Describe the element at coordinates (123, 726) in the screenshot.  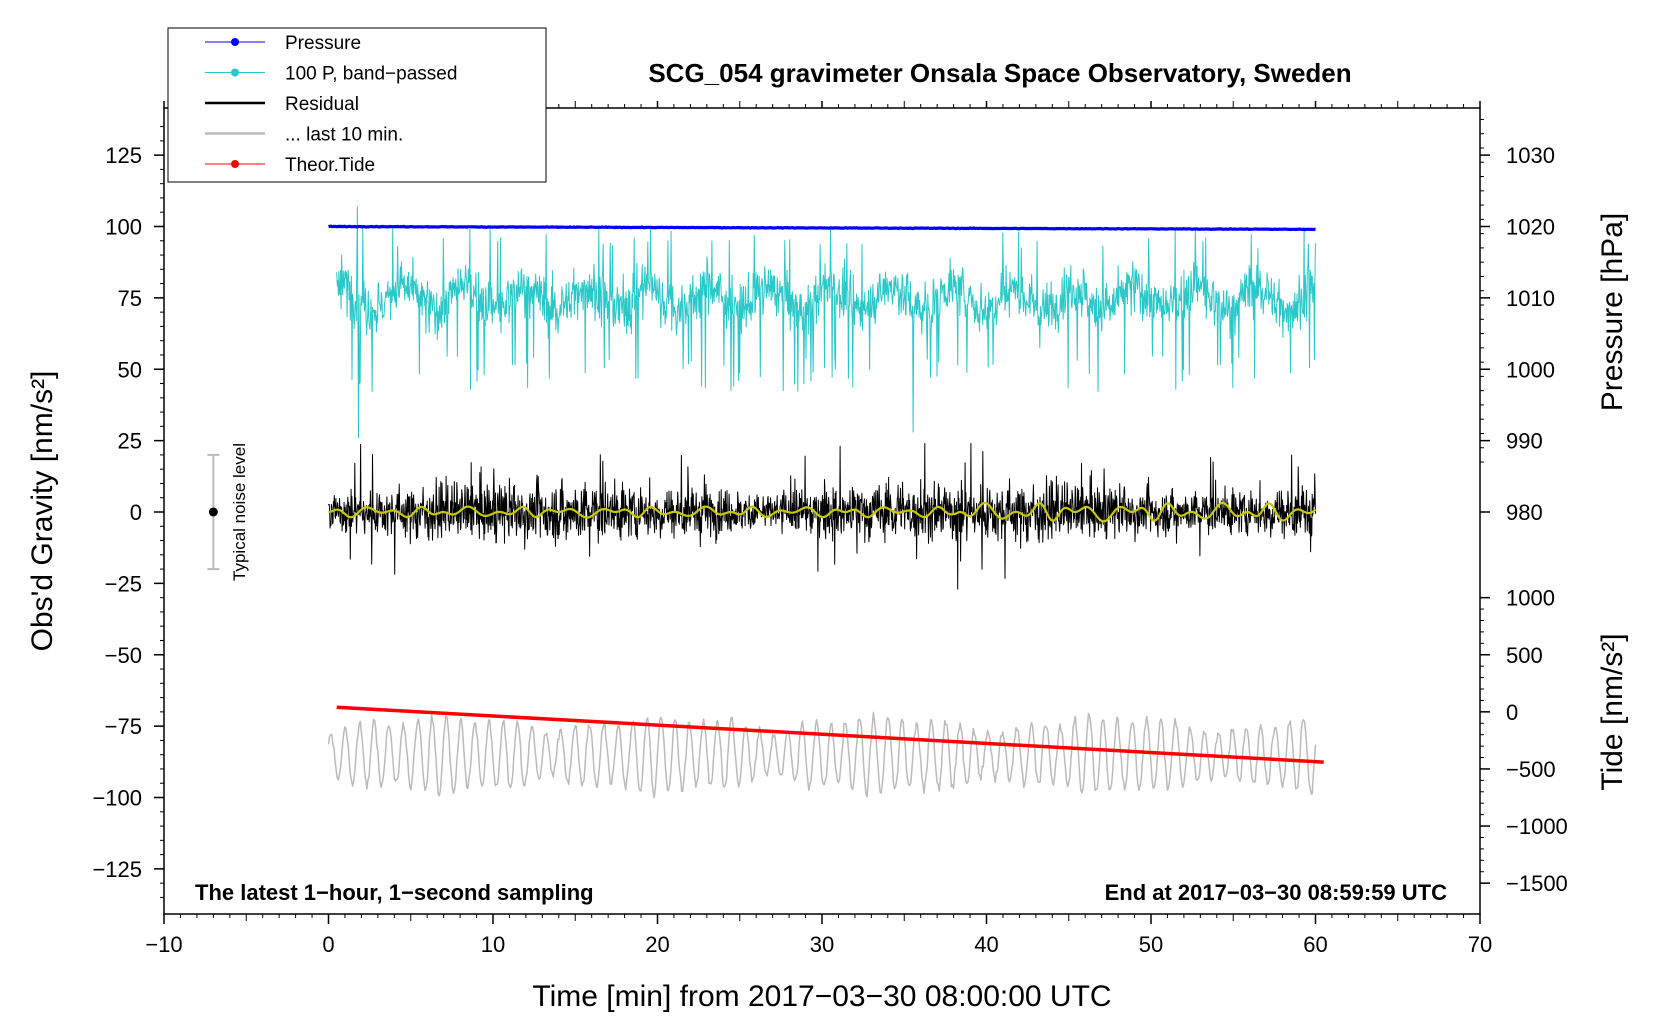
I see `y-left-tick-label: −75` at that location.